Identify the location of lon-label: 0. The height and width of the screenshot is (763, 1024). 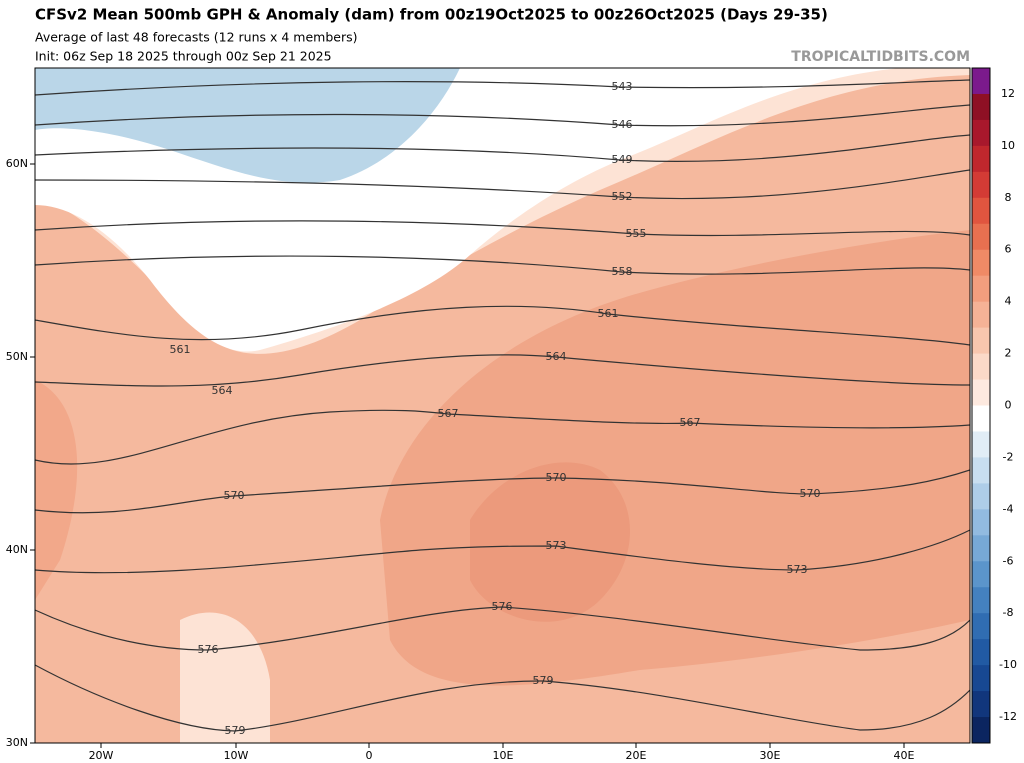
(369, 755).